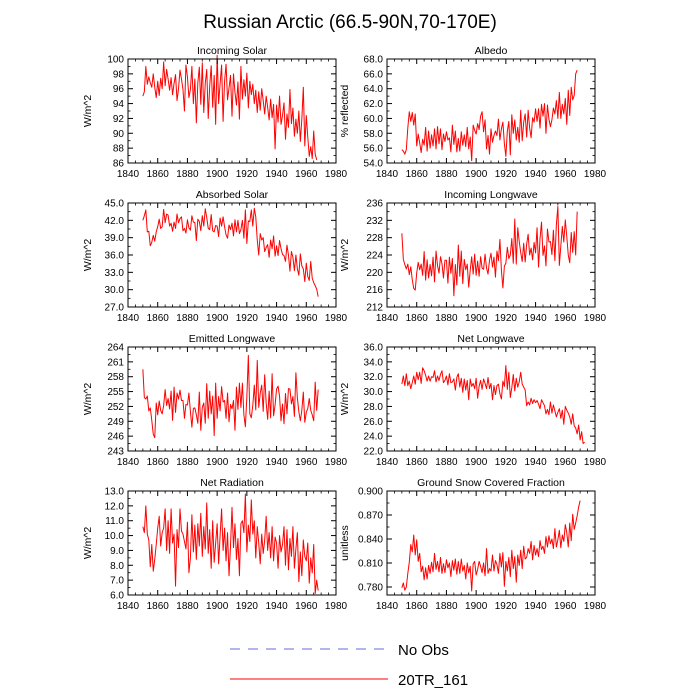 The height and width of the screenshot is (700, 700). Describe the element at coordinates (374, 308) in the screenshot. I see `panel-incoming-longwave-ytick-label: 212` at that location.